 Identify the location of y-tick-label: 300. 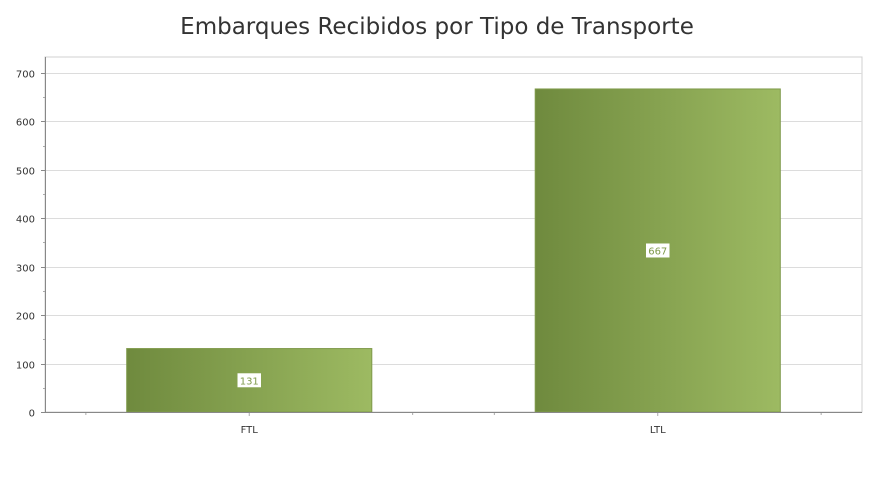
(25, 269).